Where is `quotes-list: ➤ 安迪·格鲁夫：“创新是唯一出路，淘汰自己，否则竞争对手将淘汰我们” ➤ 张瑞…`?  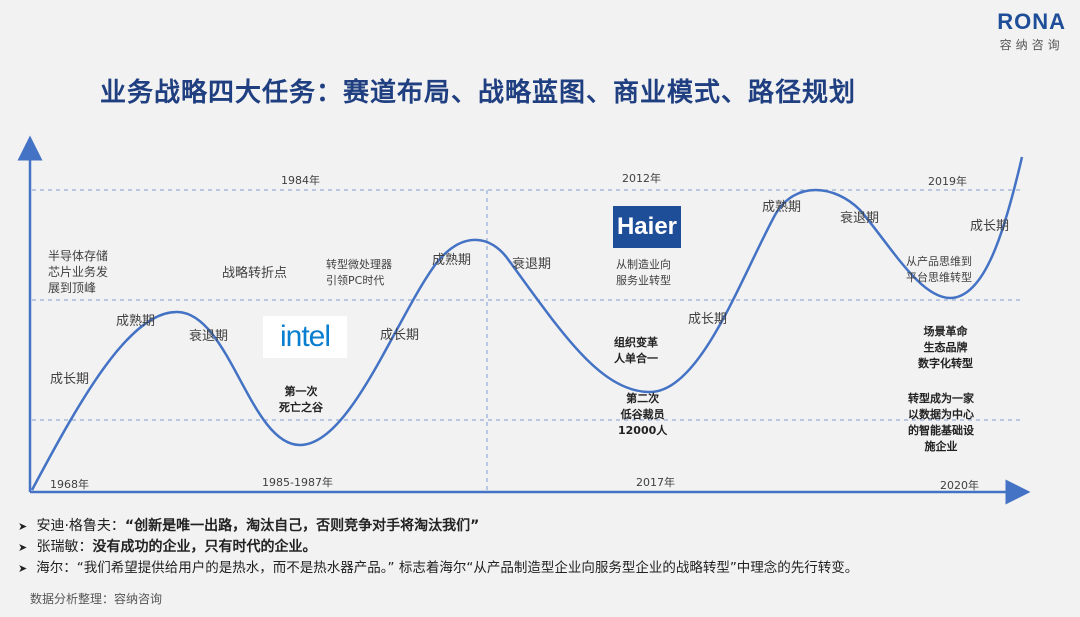
quotes-list: ➤ 安迪·格鲁夫：“创新是唯一出路，淘汰自己，否则竞争对手将淘汰我们” ➤ 张瑞… is located at coordinates (438, 547).